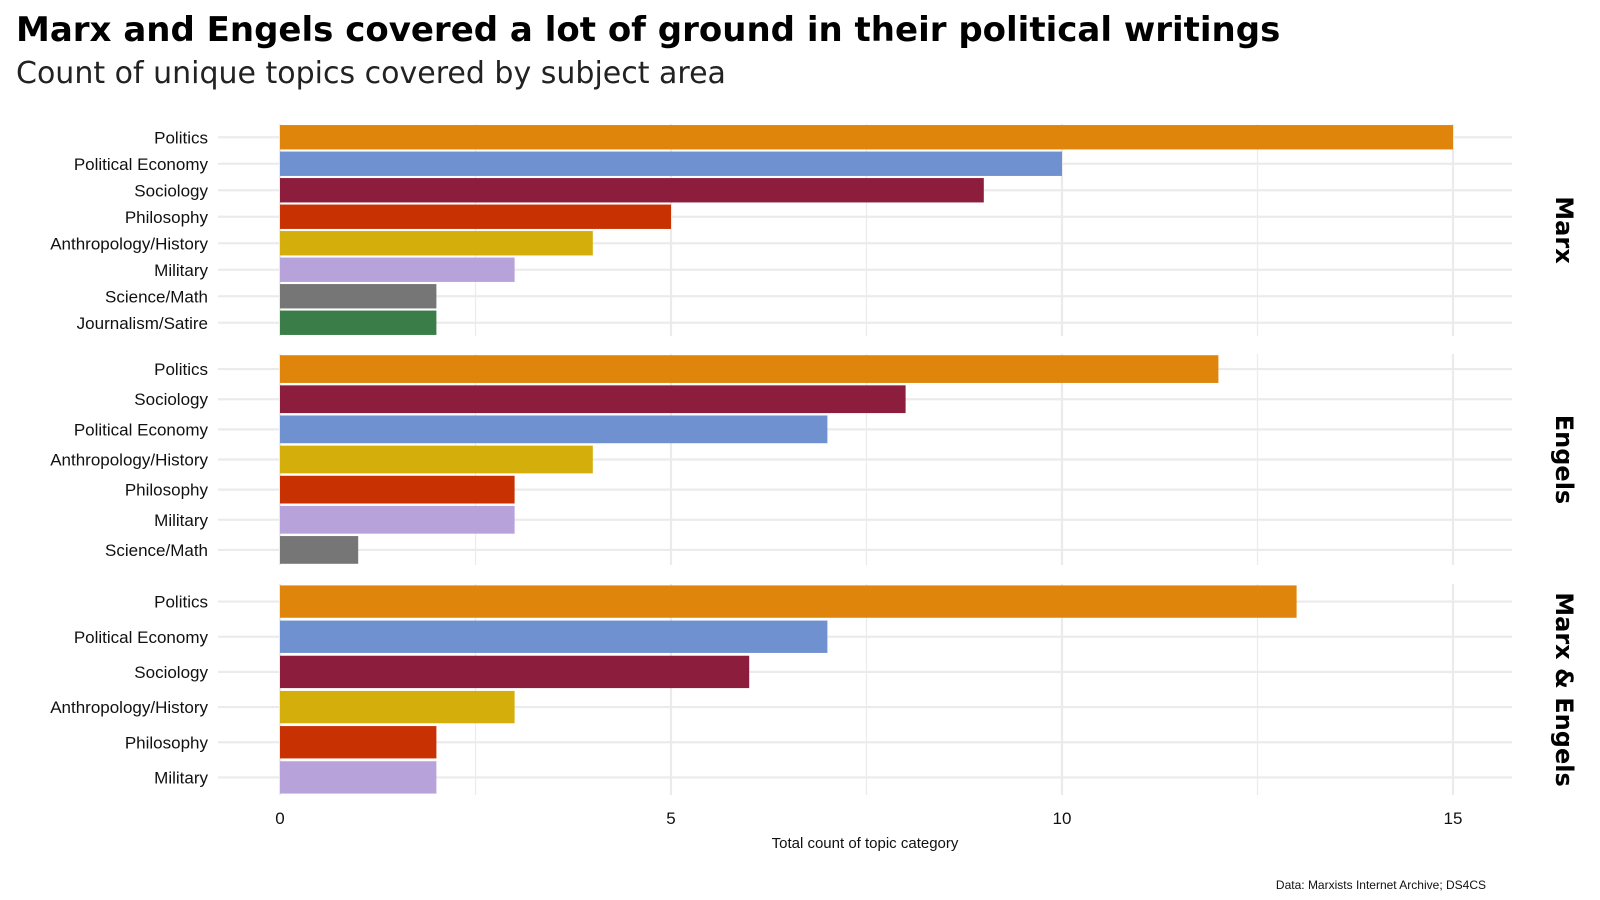  Describe the element at coordinates (670, 818) in the screenshot. I see `x-tick-label: 5` at that location.